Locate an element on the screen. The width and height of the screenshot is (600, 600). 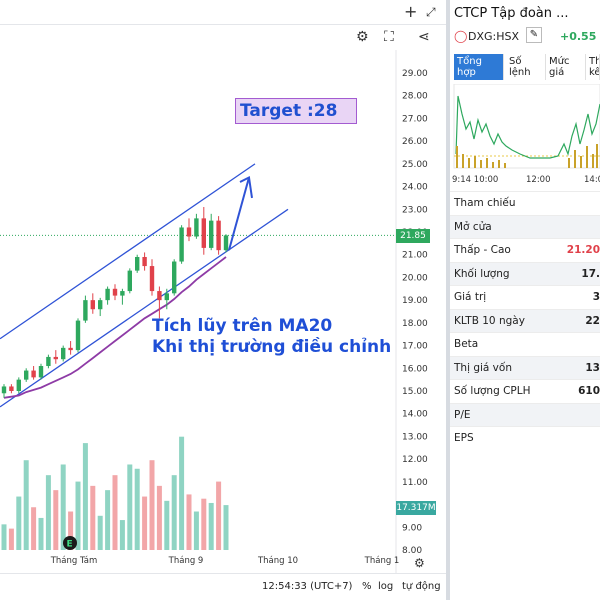
tab-price-levels: Mức giá is located at coordinates (566, 67).